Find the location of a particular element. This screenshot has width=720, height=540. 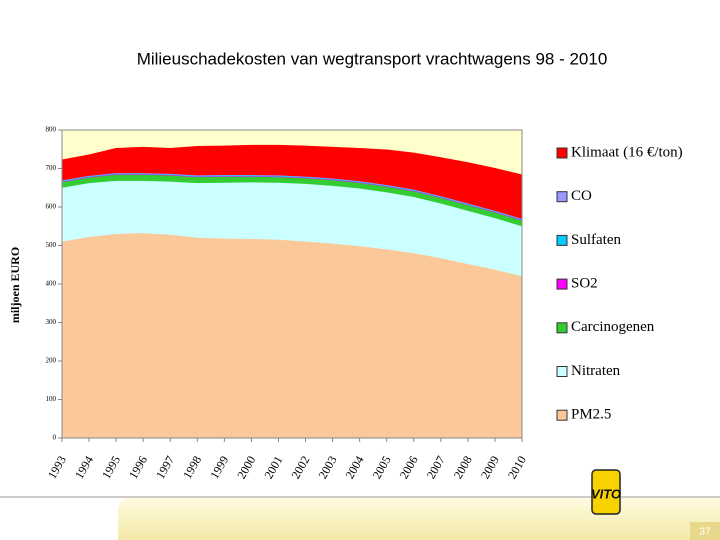

x-tick-label: 2000 is located at coordinates (246, 467).